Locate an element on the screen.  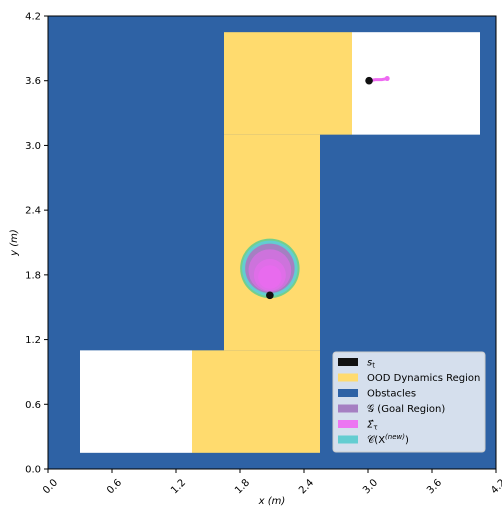
x-tick-label-3: 1.8 is located at coordinates (242, 486).